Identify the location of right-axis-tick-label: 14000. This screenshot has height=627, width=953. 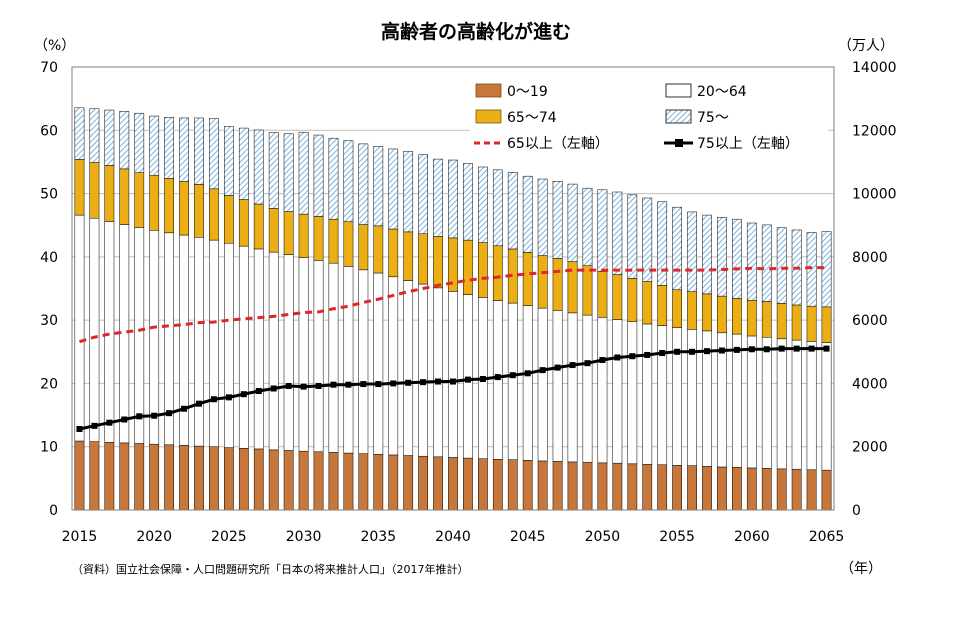
(874, 68).